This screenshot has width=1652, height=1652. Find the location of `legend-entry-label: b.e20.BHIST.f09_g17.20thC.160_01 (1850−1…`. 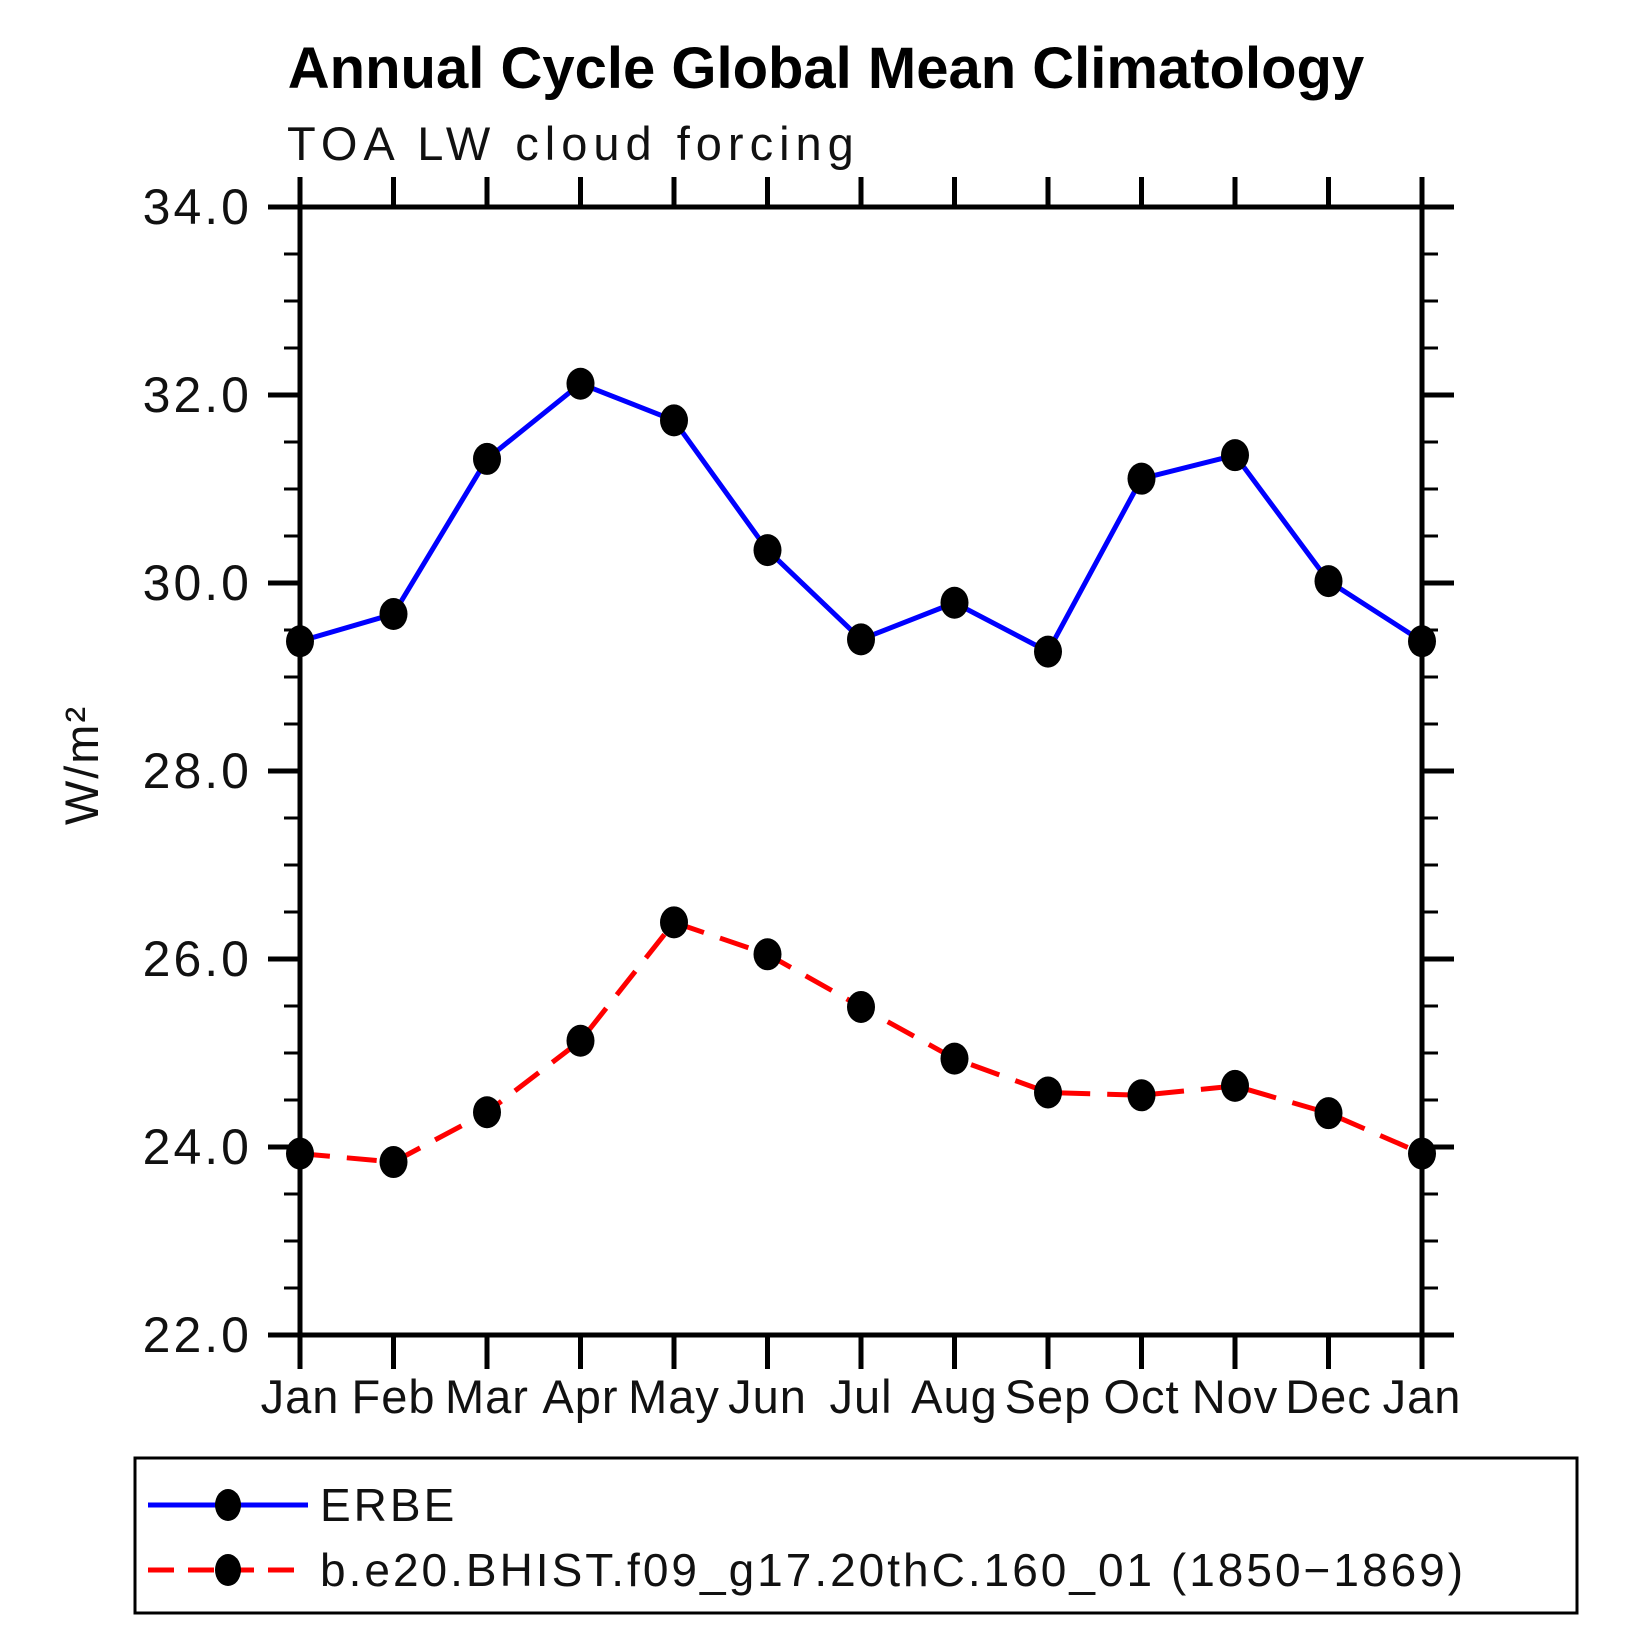

legend-entry-label: b.e20.BHIST.f09_g17.20thC.160_01 (1850−1… is located at coordinates (893, 1570).